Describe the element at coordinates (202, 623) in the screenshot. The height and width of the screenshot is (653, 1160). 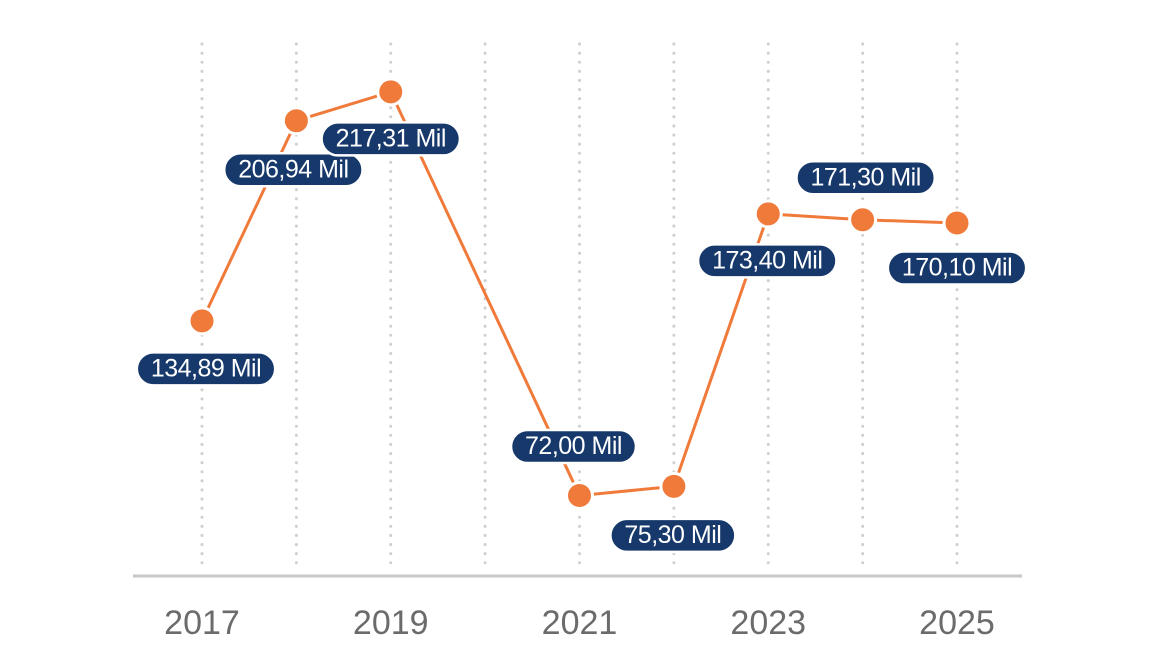
I see `x-tick-label: 2017` at that location.